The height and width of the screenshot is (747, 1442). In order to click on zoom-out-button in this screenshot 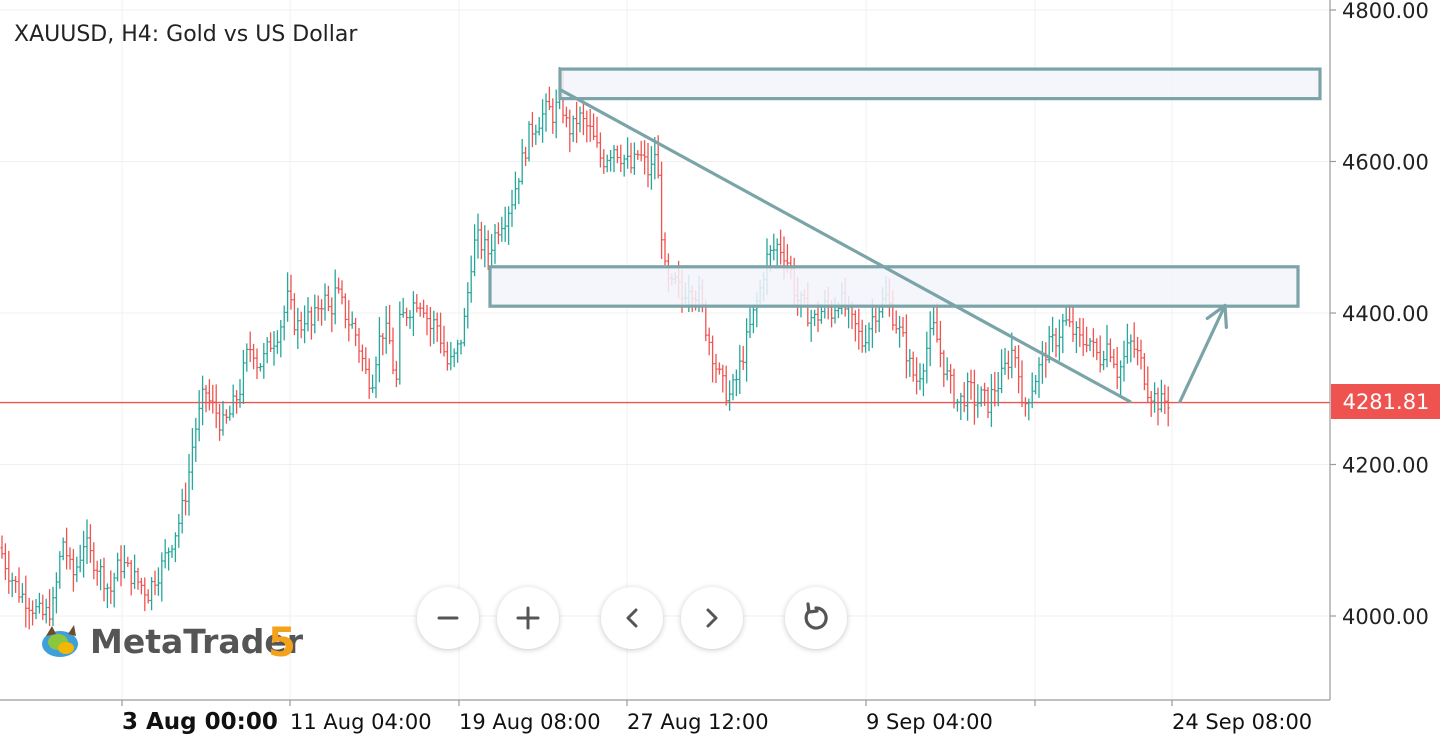, I will do `click(448, 618)`.